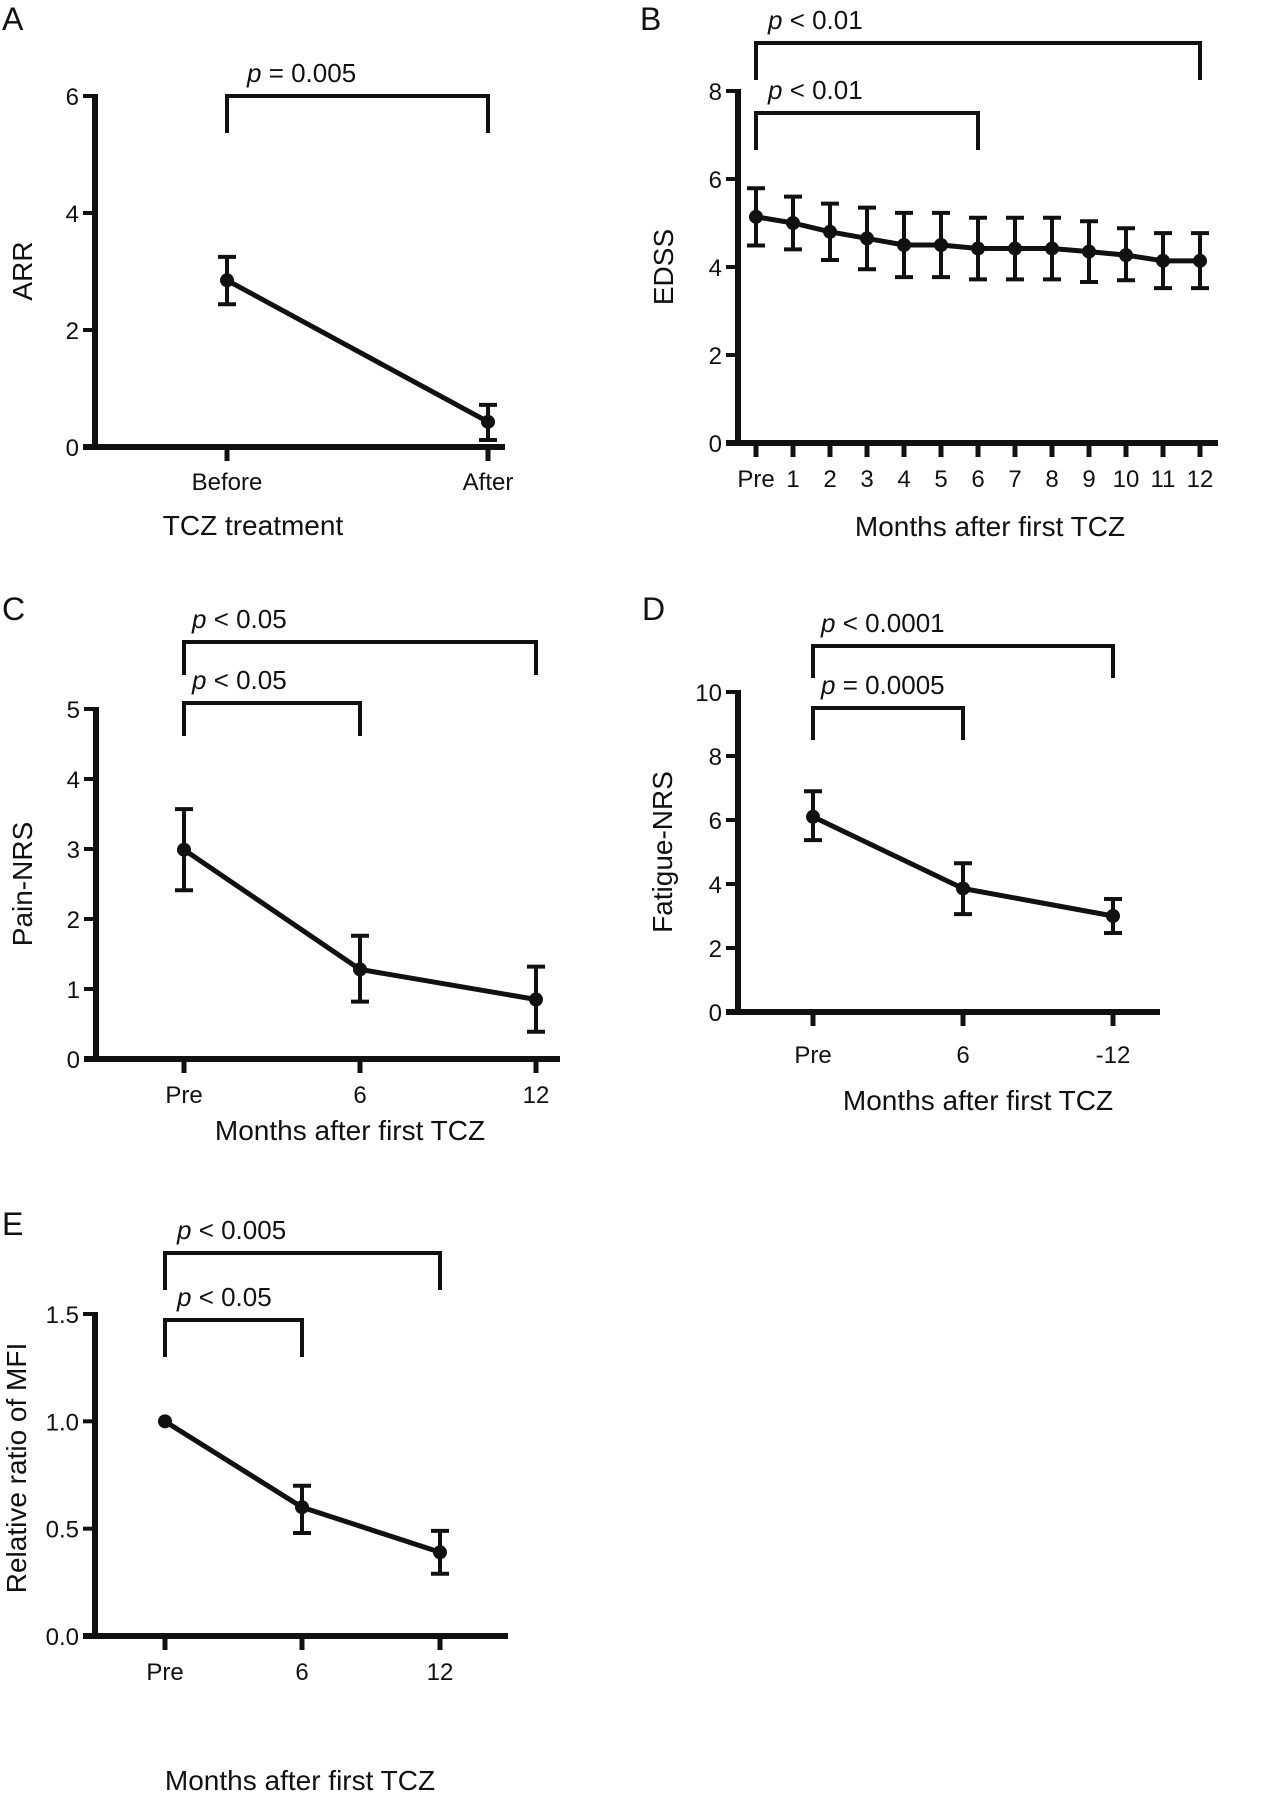 The image size is (1272, 1800). Describe the element at coordinates (62, 1637) in the screenshot. I see `y-tick-label: 0.0` at that location.